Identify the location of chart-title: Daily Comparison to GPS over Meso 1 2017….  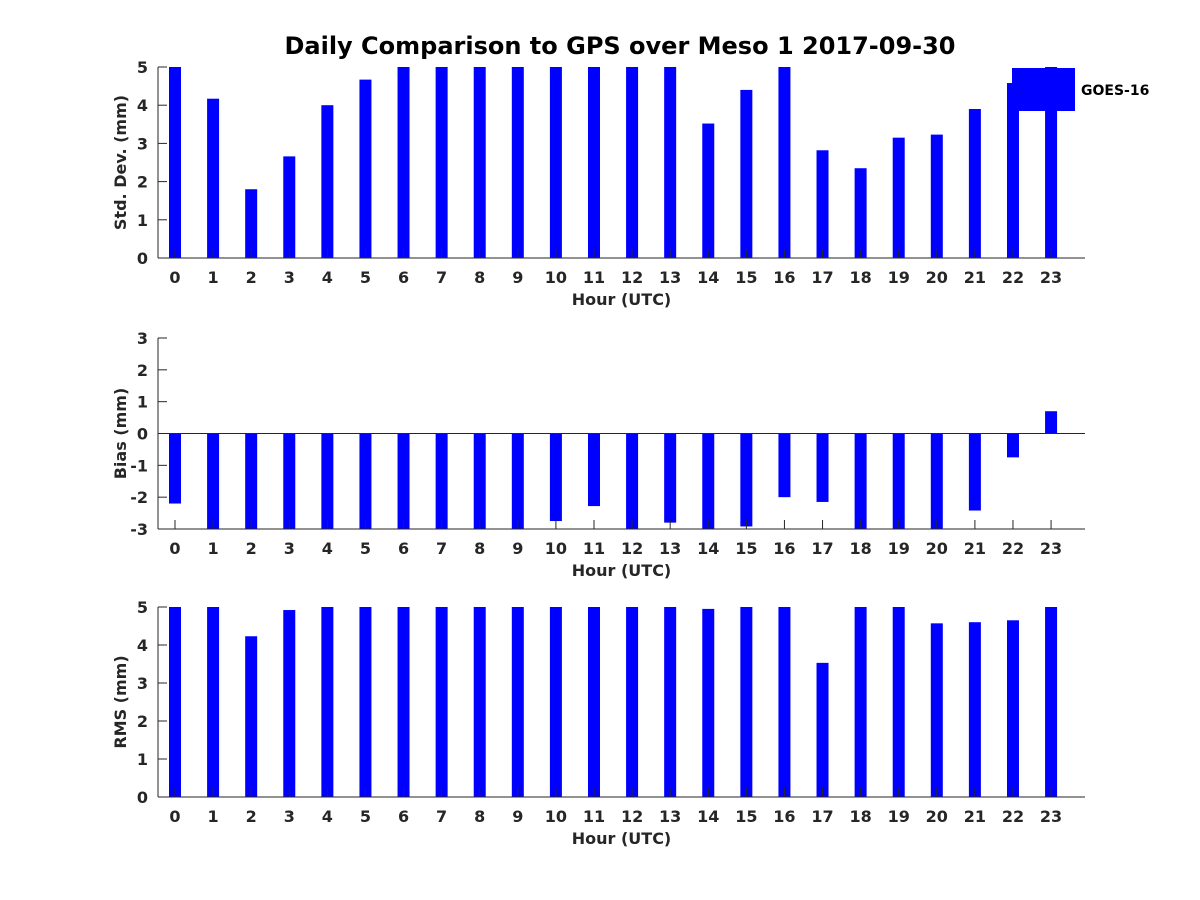
(619, 46).